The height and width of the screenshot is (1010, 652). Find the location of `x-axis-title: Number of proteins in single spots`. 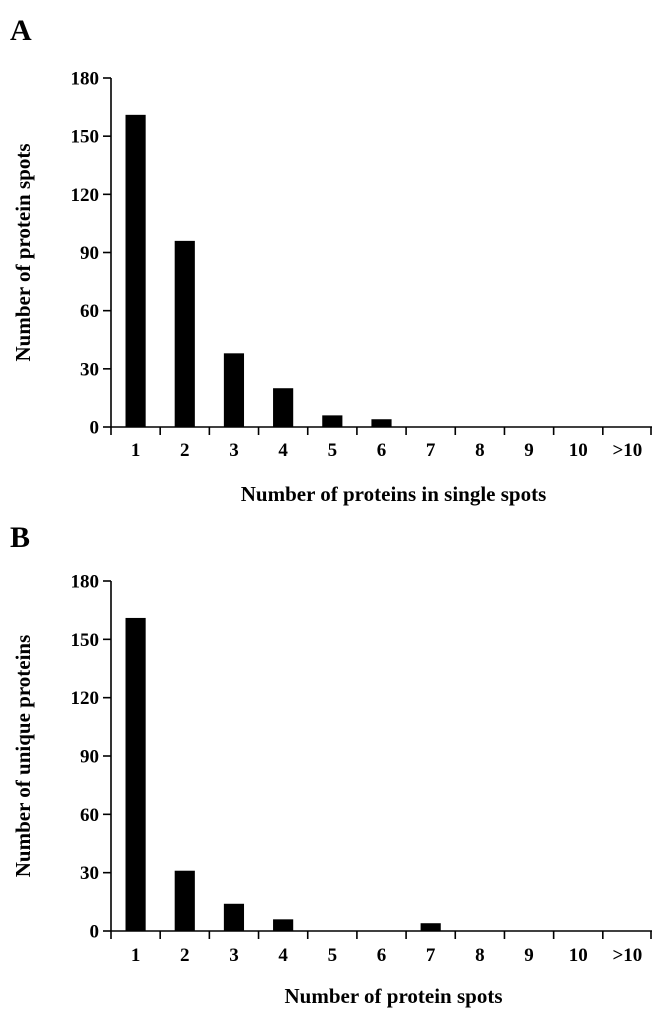

x-axis-title: Number of proteins in single spots is located at coordinates (394, 494).